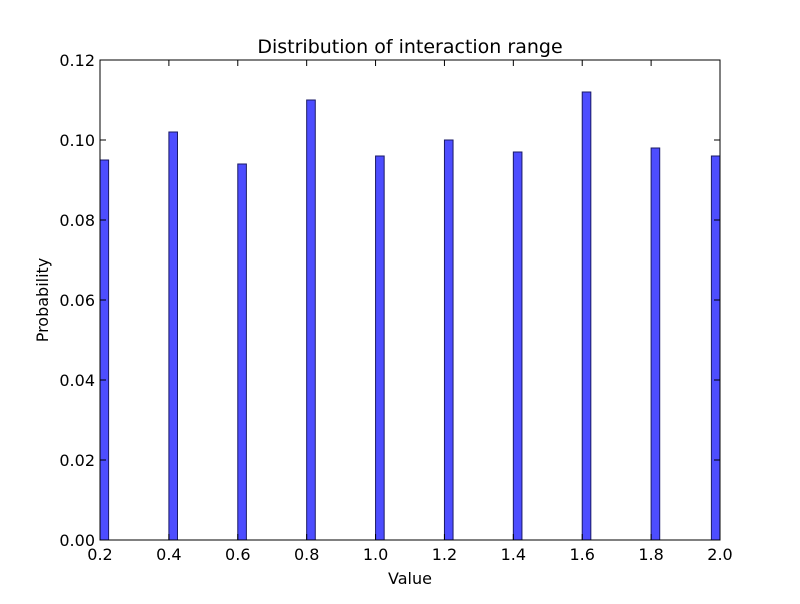 Image resolution: width=800 pixels, height=604 pixels. What do you see at coordinates (311, 320) in the screenshot?
I see `bar-0.8` at bounding box center [311, 320].